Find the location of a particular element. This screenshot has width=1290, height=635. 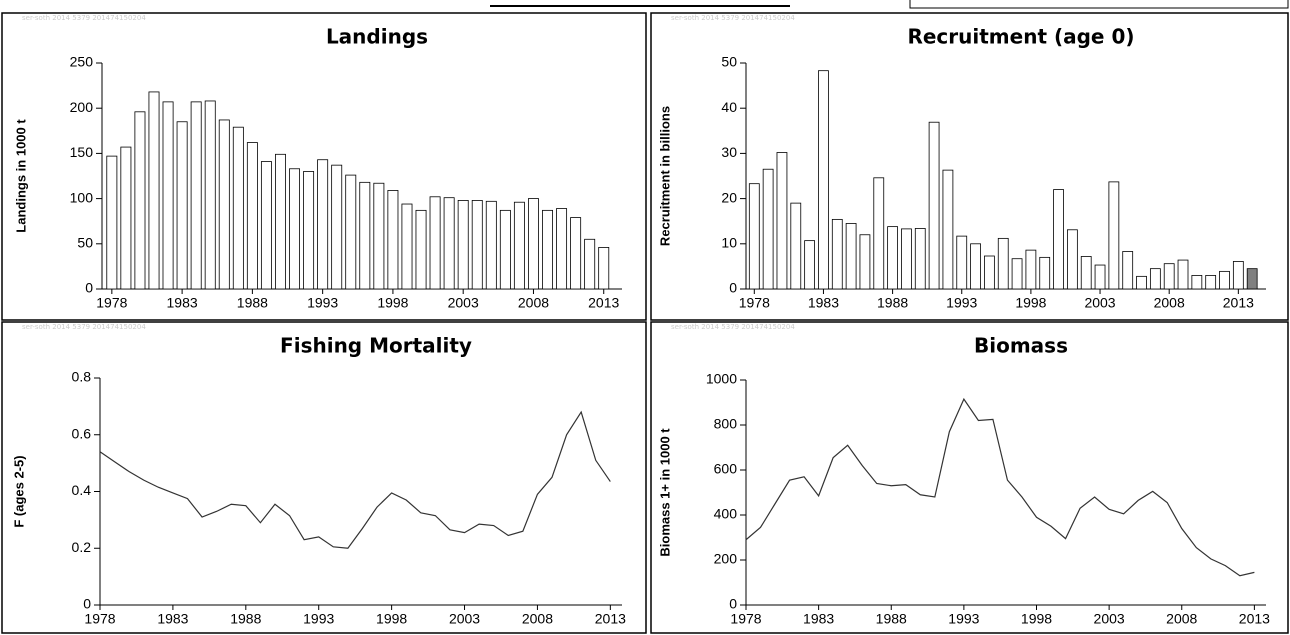

y-tick-label: 0.2 is located at coordinates (82, 547).